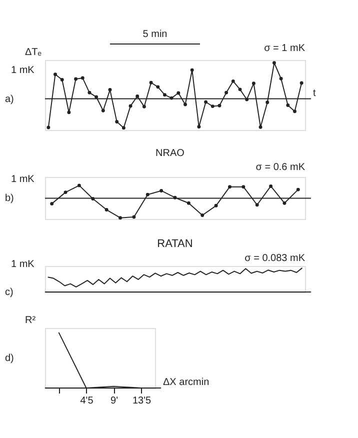 This screenshot has height=438, width=358. What do you see at coordinates (9, 358) in the screenshot?
I see `text: d)` at bounding box center [9, 358].